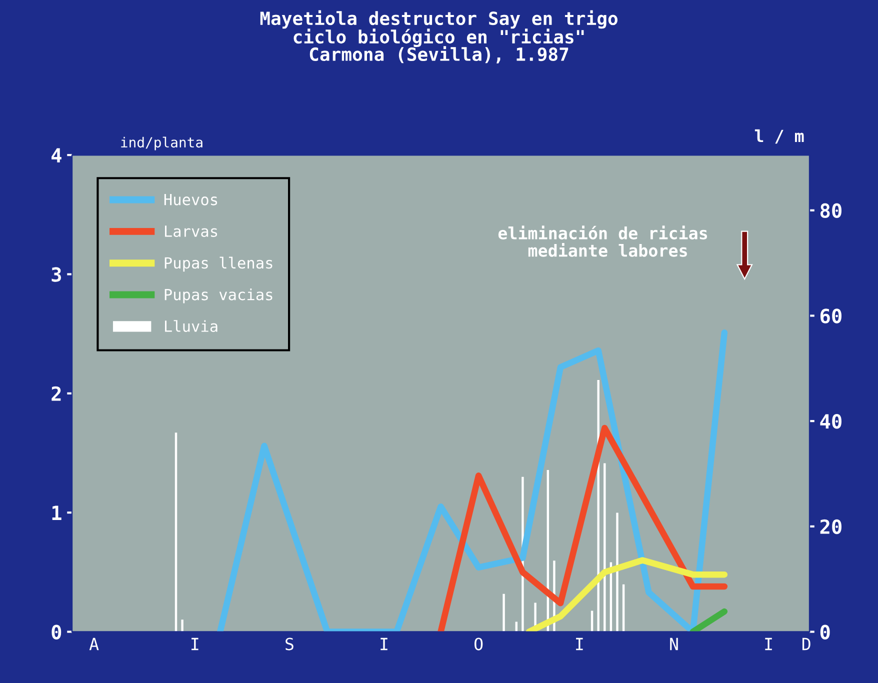 This screenshot has width=878, height=683. Describe the element at coordinates (674, 644) in the screenshot. I see `x-tick-label: N` at that location.